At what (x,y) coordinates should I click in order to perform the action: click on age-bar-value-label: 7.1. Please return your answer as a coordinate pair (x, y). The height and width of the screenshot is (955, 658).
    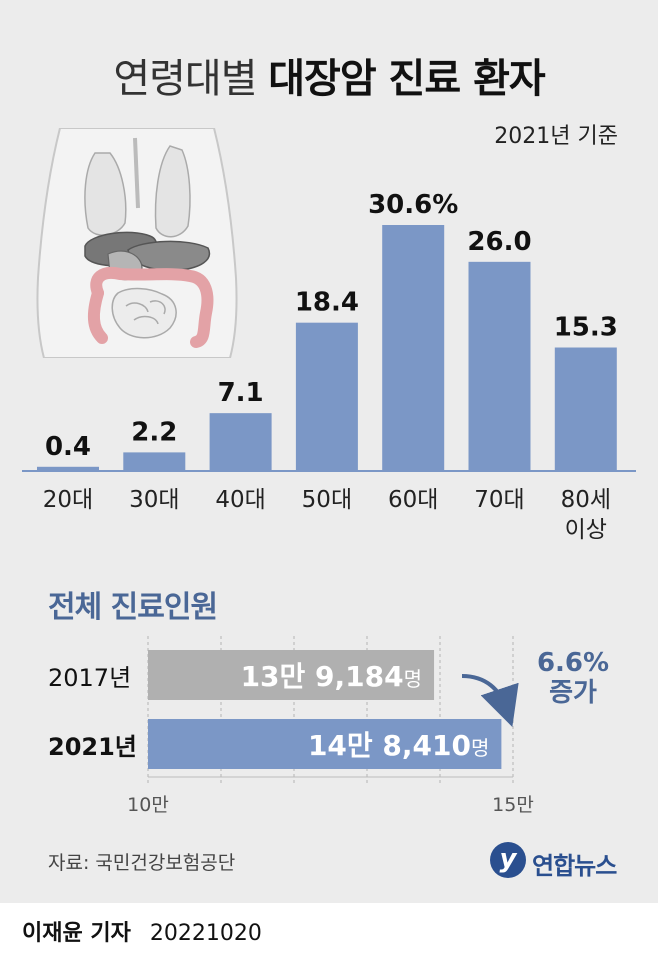
    Looking at the image, I should click on (241, 393).